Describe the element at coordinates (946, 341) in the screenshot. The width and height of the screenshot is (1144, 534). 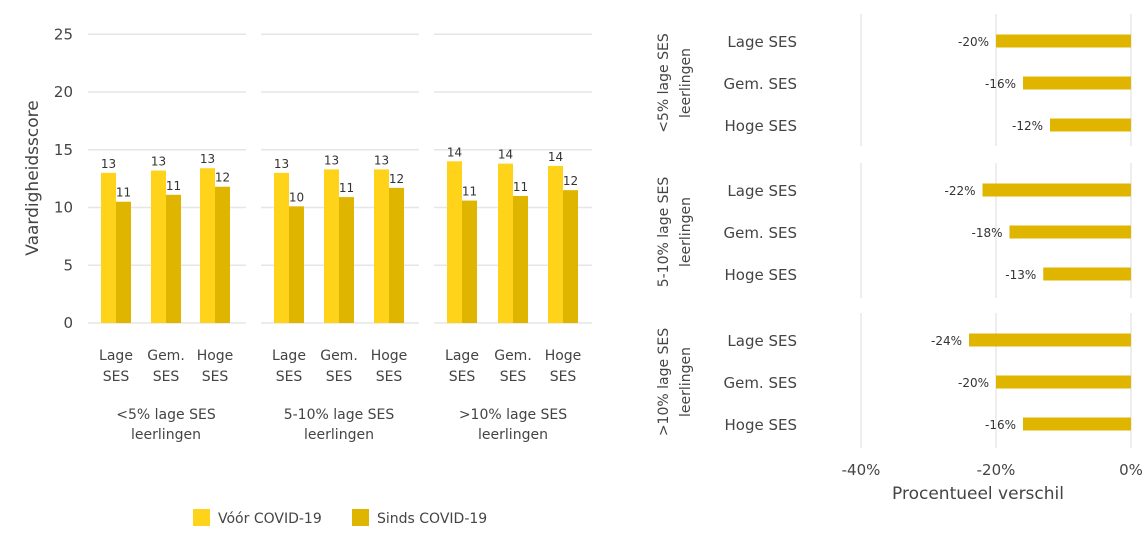
I see `diff-value-label: -24%` at that location.